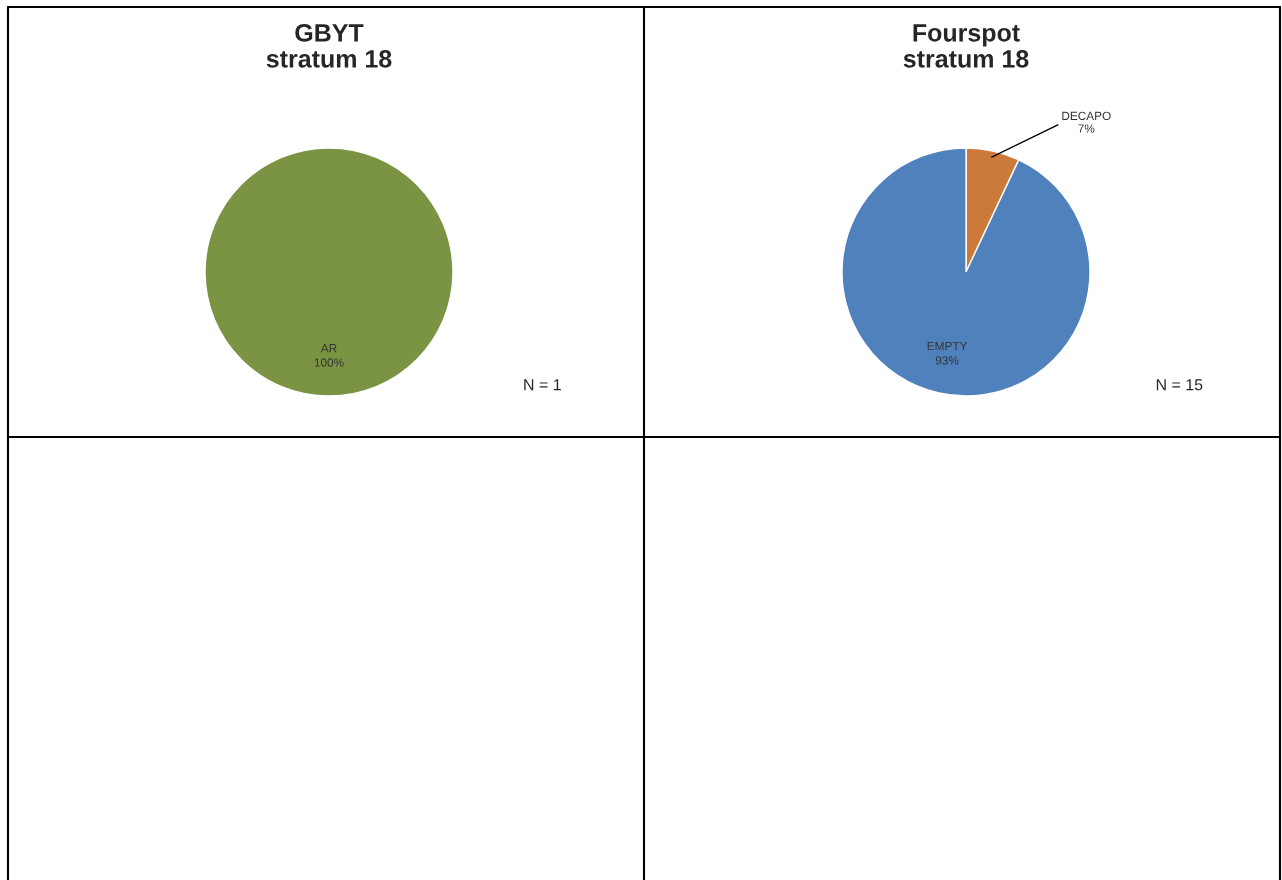 This screenshot has height=880, width=1282. Describe the element at coordinates (542, 385) in the screenshot. I see `text: N = 1` at that location.